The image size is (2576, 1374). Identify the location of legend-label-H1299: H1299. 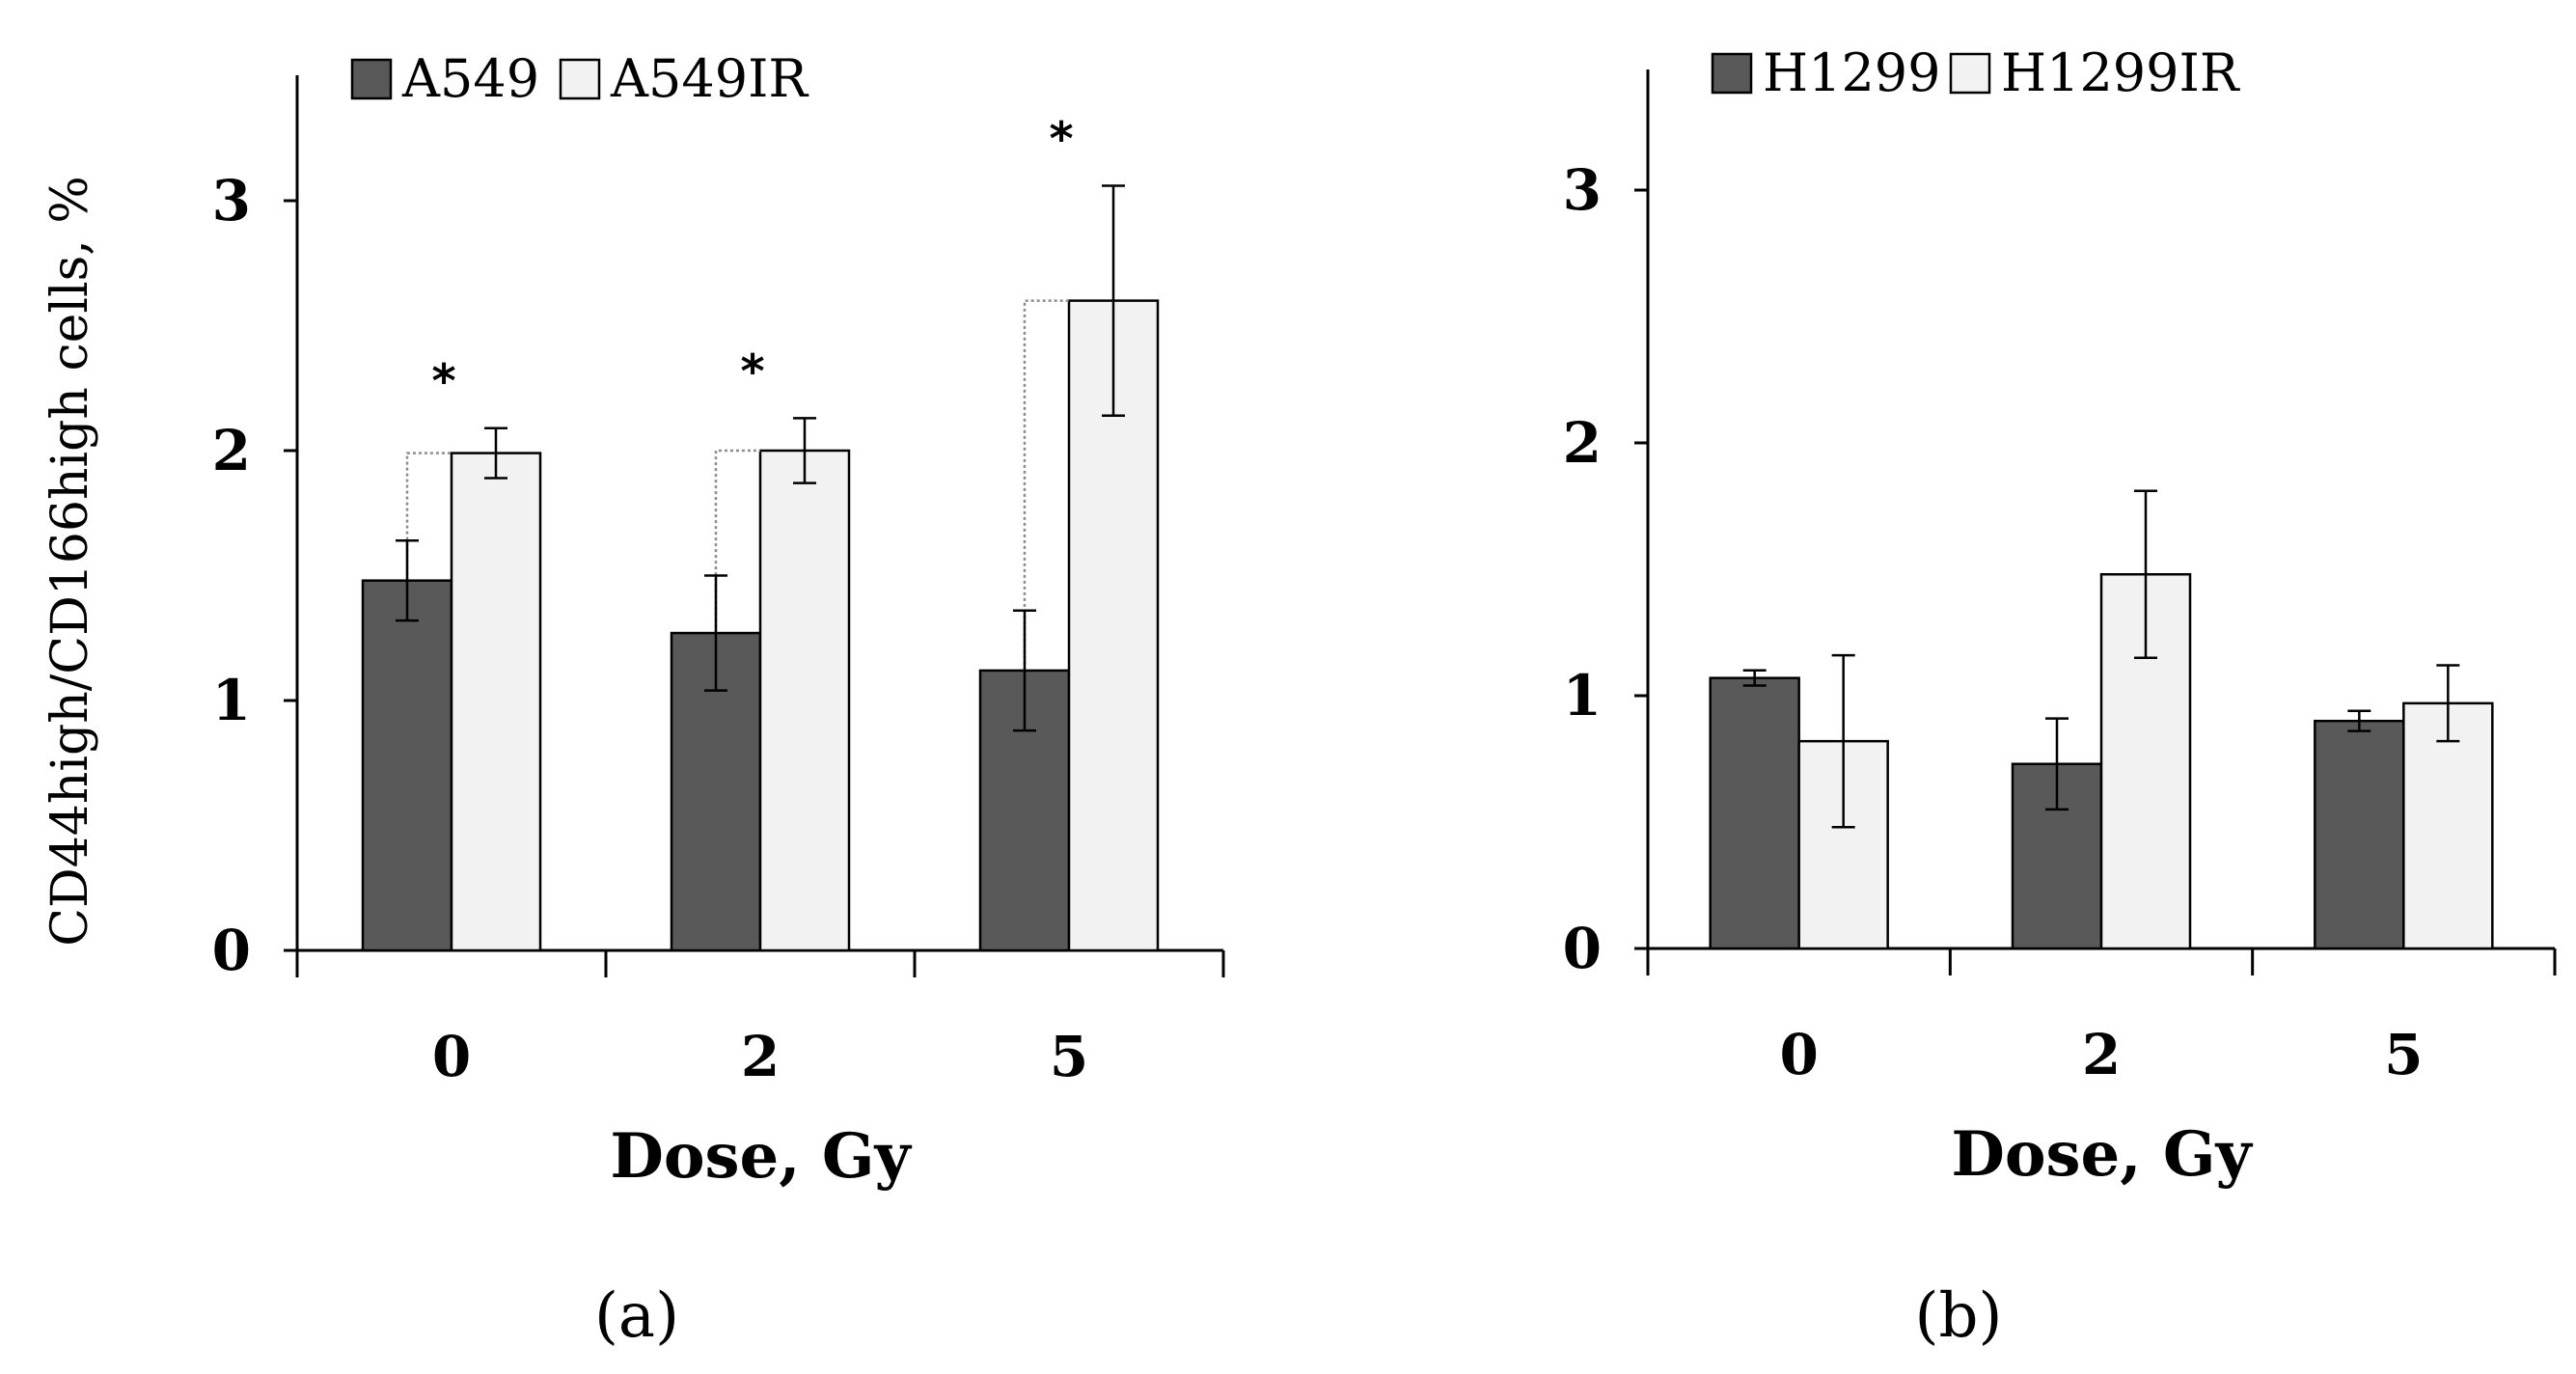
(1852, 72).